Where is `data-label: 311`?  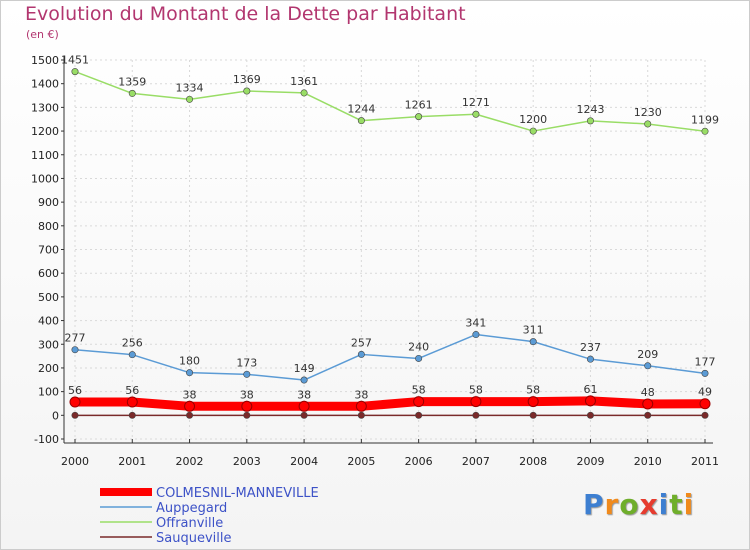
data-label: 311 is located at coordinates (533, 330).